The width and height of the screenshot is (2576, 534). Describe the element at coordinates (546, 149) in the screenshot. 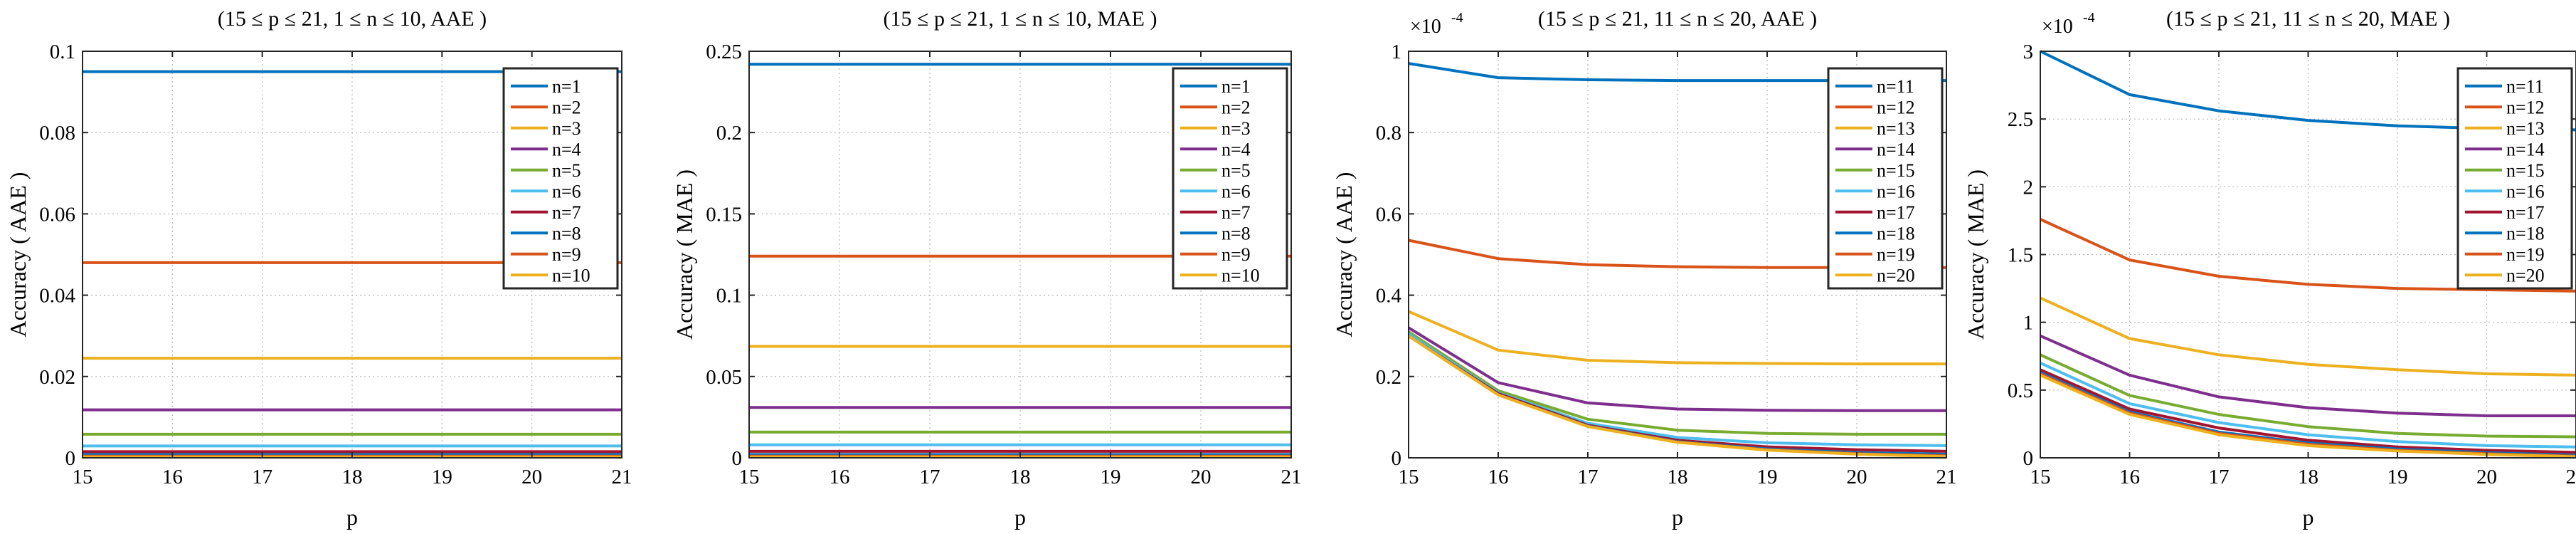

I see `legend-item: n=4` at that location.